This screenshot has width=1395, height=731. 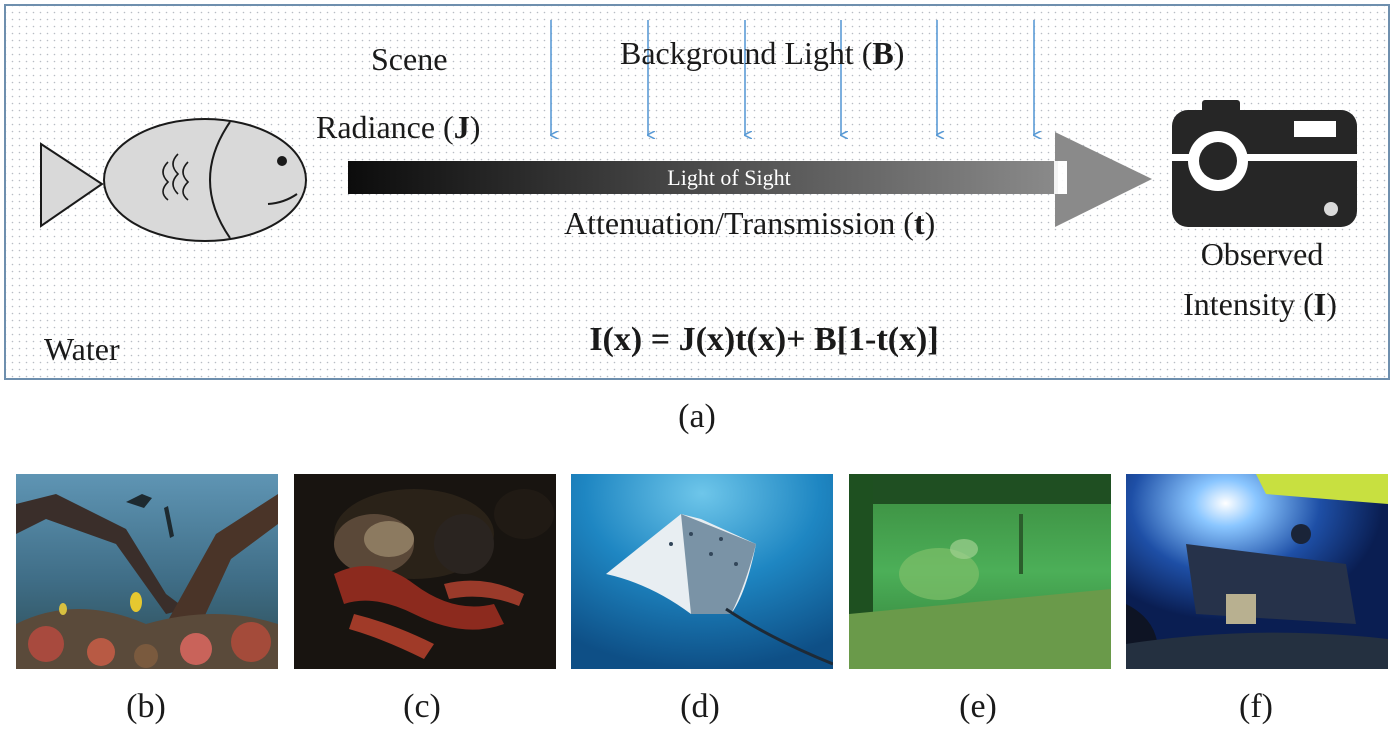 What do you see at coordinates (146, 706) in the screenshot?
I see `caption-b: (b)` at bounding box center [146, 706].